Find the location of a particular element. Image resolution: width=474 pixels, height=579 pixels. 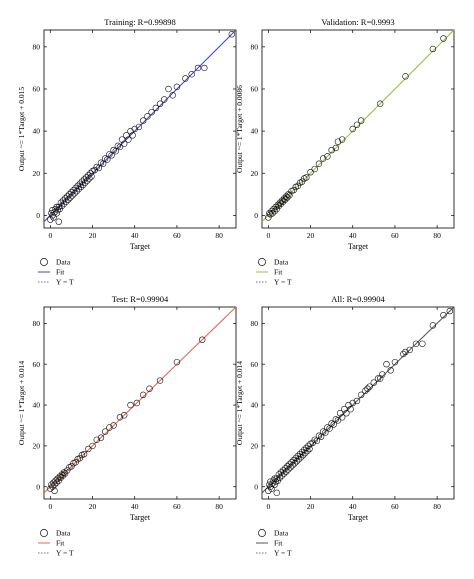

panel-3-axes-frame is located at coordinates (140, 403).